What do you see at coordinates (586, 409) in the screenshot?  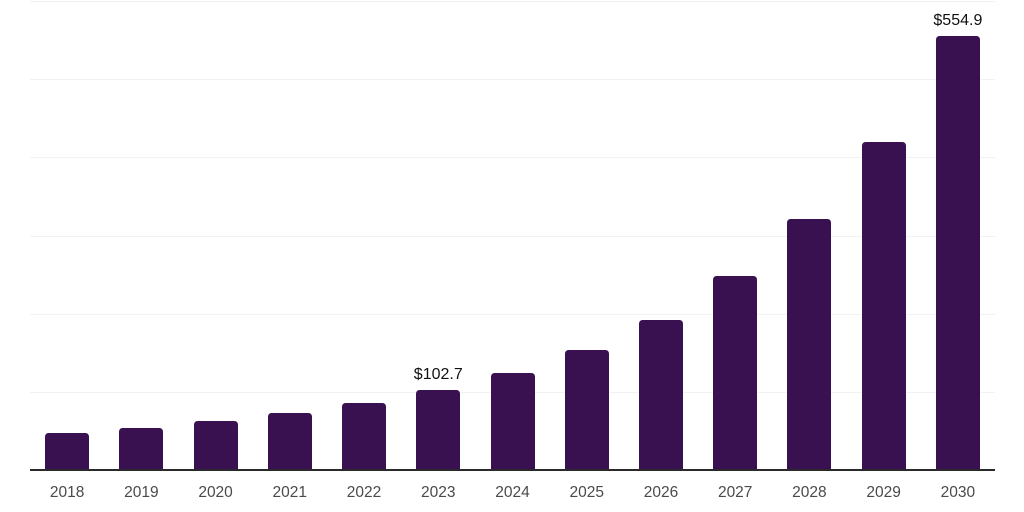 I see `bar-2025` at bounding box center [586, 409].